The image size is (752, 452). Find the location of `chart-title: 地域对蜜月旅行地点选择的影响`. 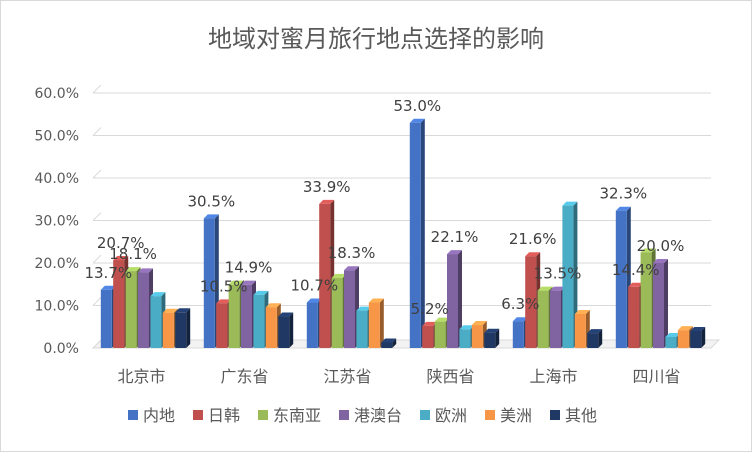

chart-title: 地域对蜜月旅行地点选择的影响 is located at coordinates (376, 39).